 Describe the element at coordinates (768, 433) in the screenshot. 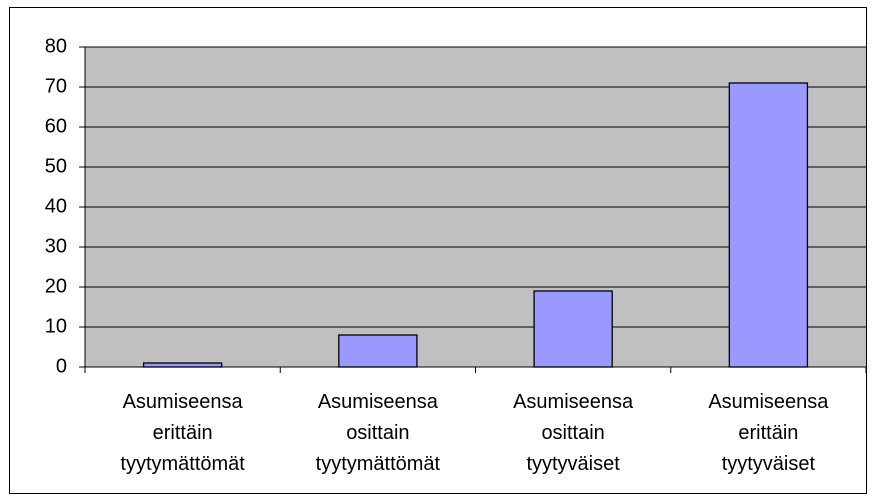

I see `x-tick-label: Asumiseensa erittäin tyytyväiset` at that location.